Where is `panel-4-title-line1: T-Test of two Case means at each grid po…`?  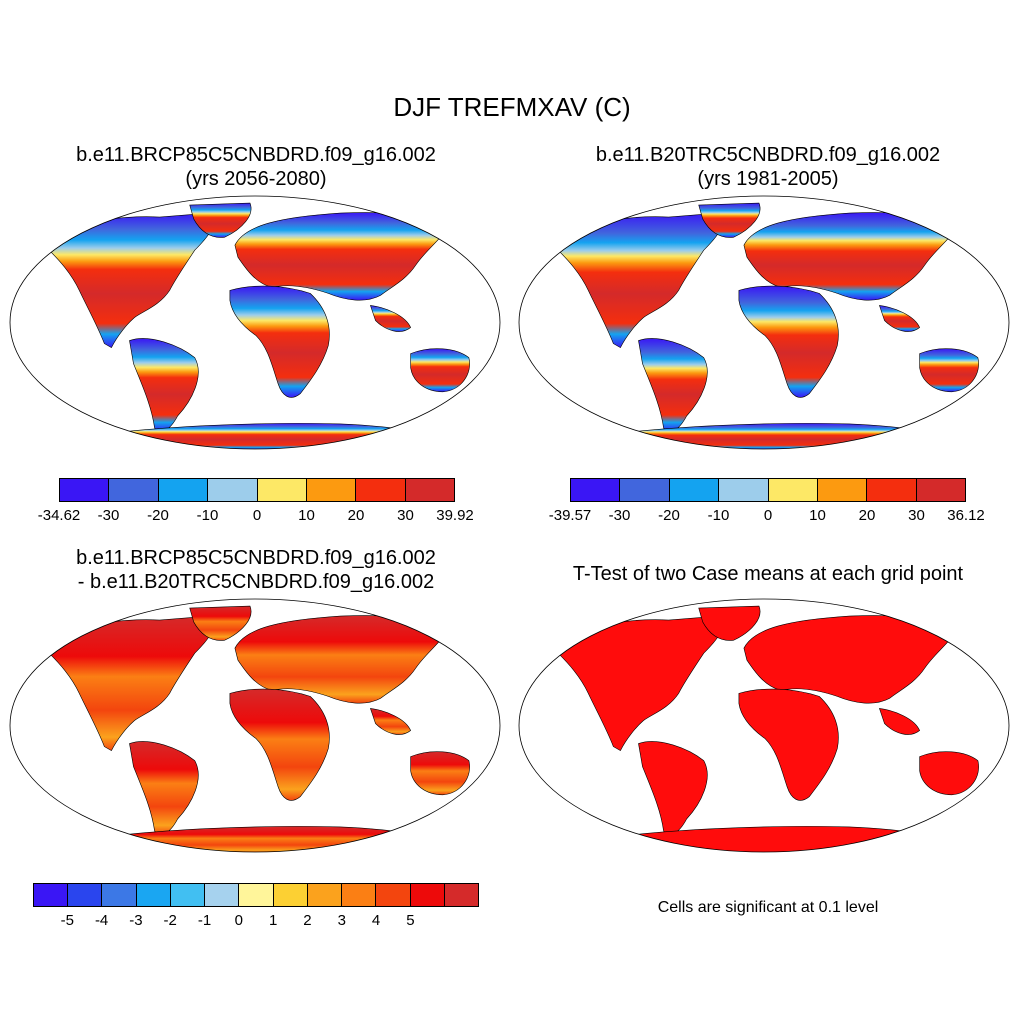 panel-4-title-line1: T-Test of two Case means at each grid po… is located at coordinates (768, 574).